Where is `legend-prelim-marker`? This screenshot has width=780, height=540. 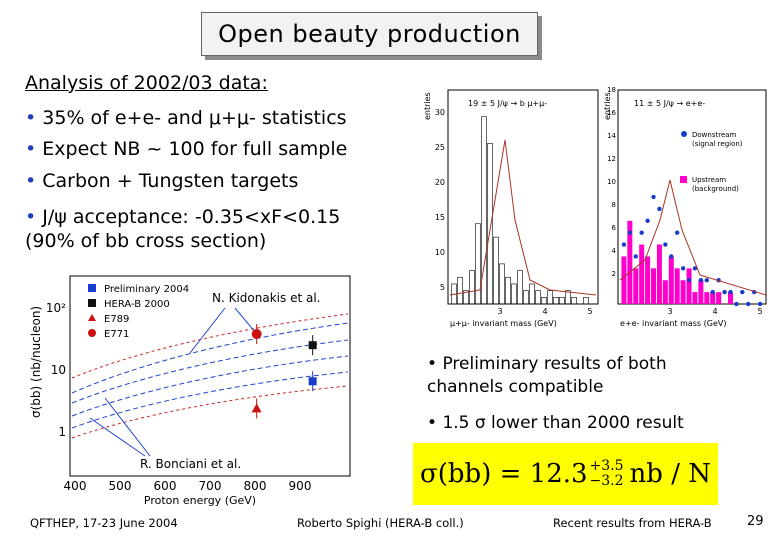 legend-prelim-marker is located at coordinates (92, 288).